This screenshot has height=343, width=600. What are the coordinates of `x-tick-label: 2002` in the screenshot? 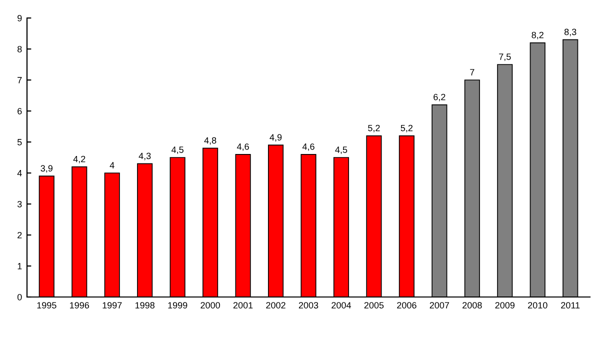 It's located at (276, 305).